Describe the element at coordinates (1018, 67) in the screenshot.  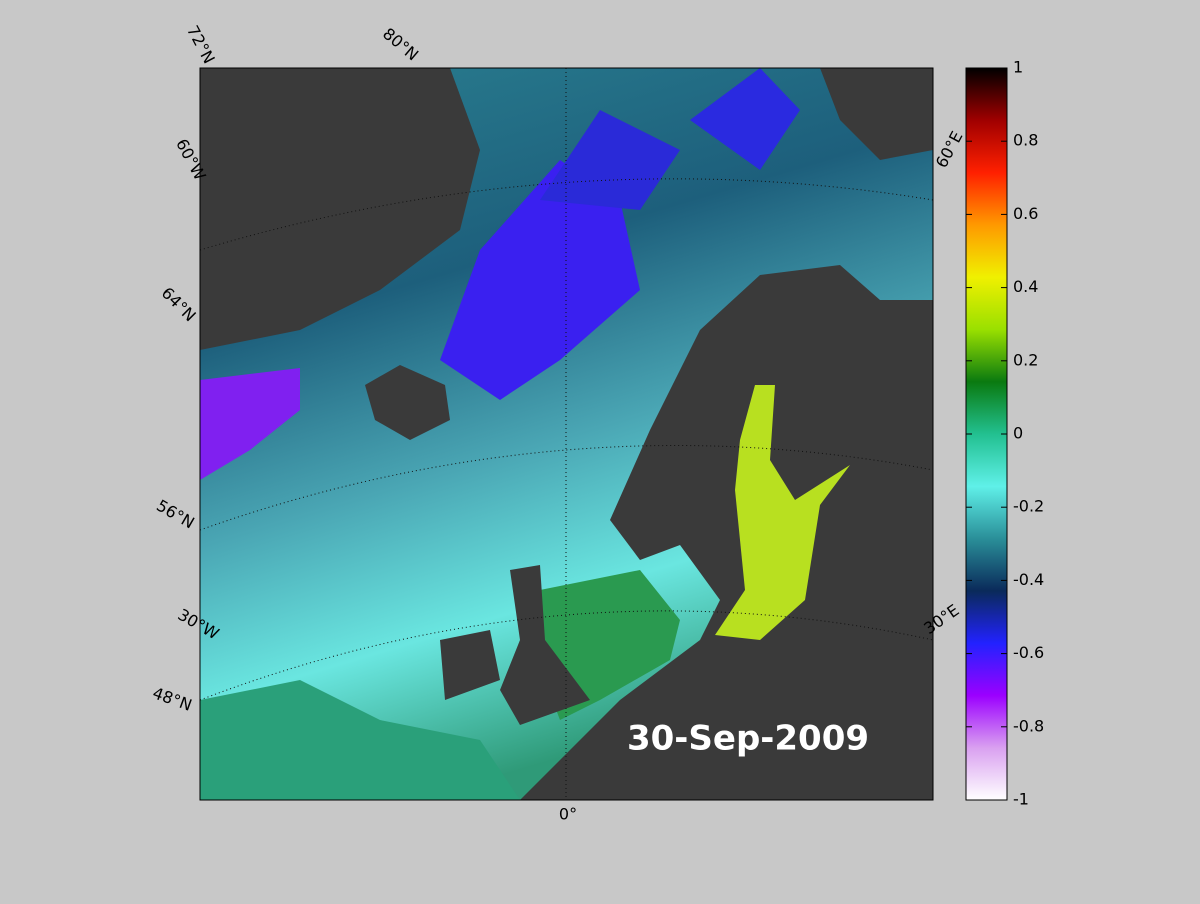
I see `colorbar-tick-label: 1` at that location.